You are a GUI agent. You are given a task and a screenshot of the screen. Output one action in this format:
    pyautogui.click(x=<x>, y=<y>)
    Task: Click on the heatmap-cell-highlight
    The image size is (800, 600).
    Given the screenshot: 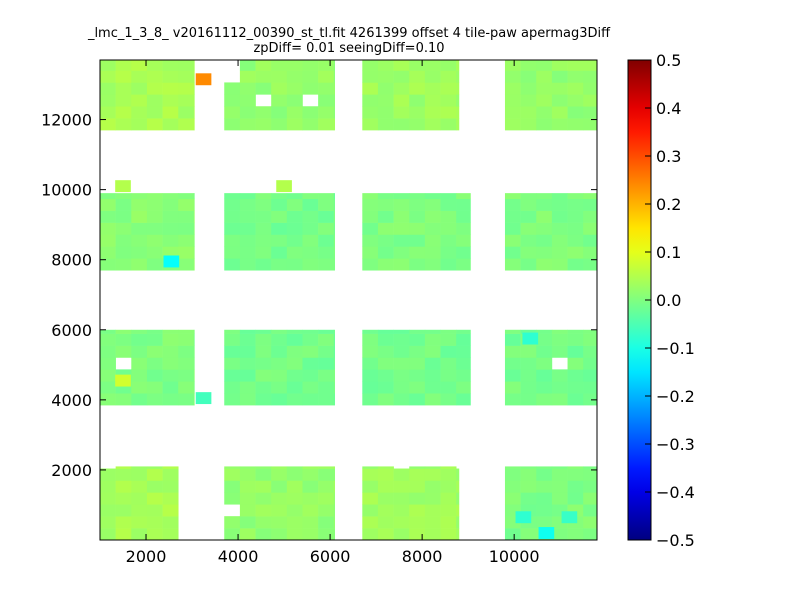 What is the action you would take?
    pyautogui.click(x=203, y=79)
    